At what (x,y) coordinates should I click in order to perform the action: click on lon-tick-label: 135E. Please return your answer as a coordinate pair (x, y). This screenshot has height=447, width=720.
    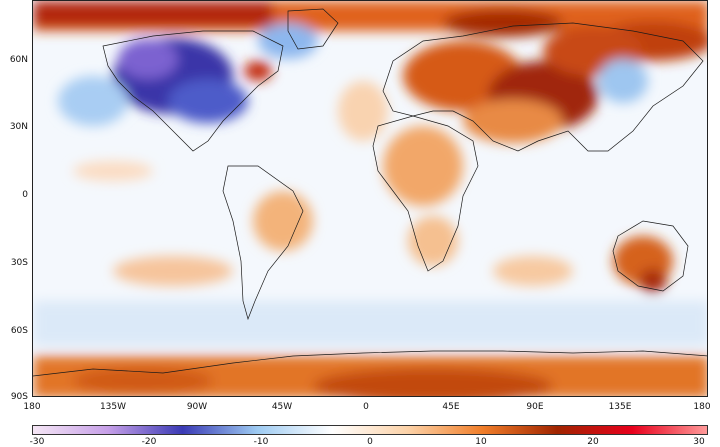
    Looking at the image, I should click on (620, 407).